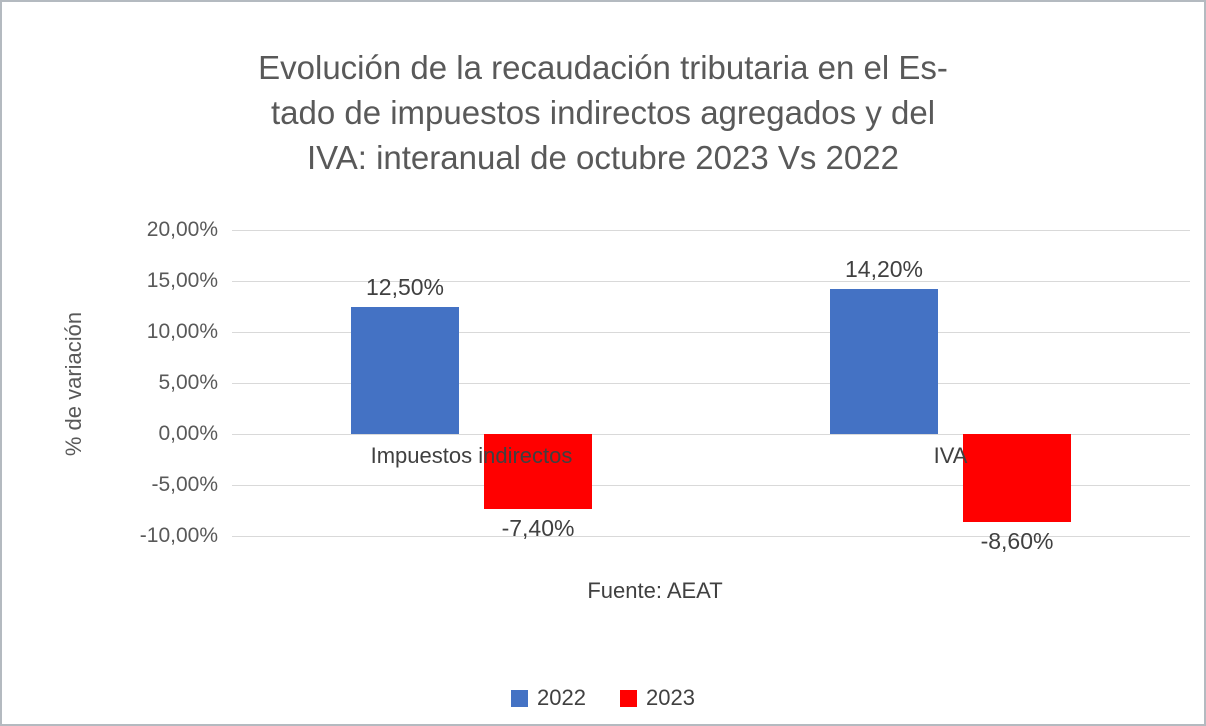 The image size is (1206, 726). What do you see at coordinates (655, 590) in the screenshot?
I see `x-axis-title: Fuente: AEAT` at bounding box center [655, 590].